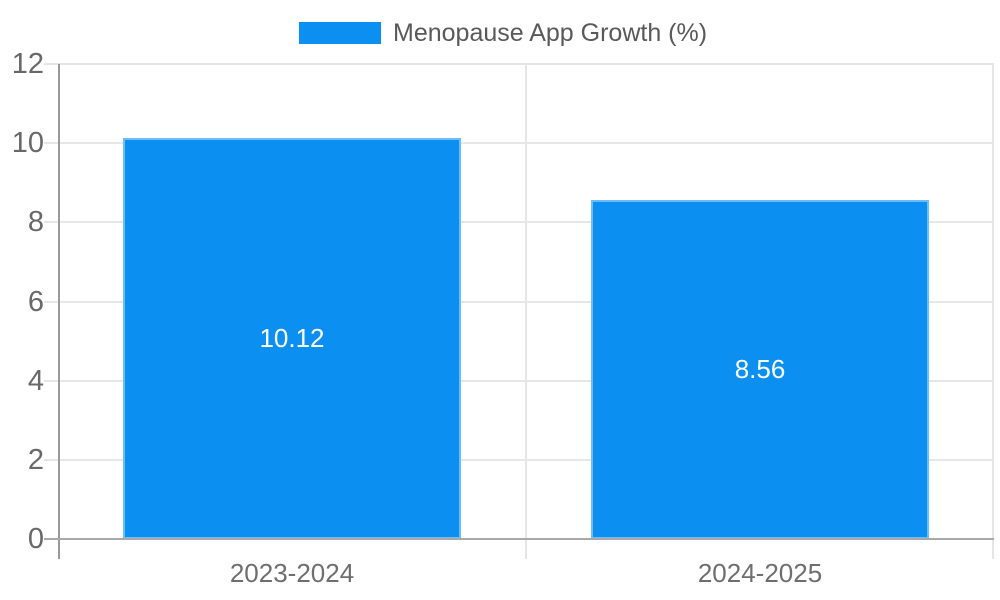 The width and height of the screenshot is (1000, 600). I want to click on x-axis-line, so click(519, 539).